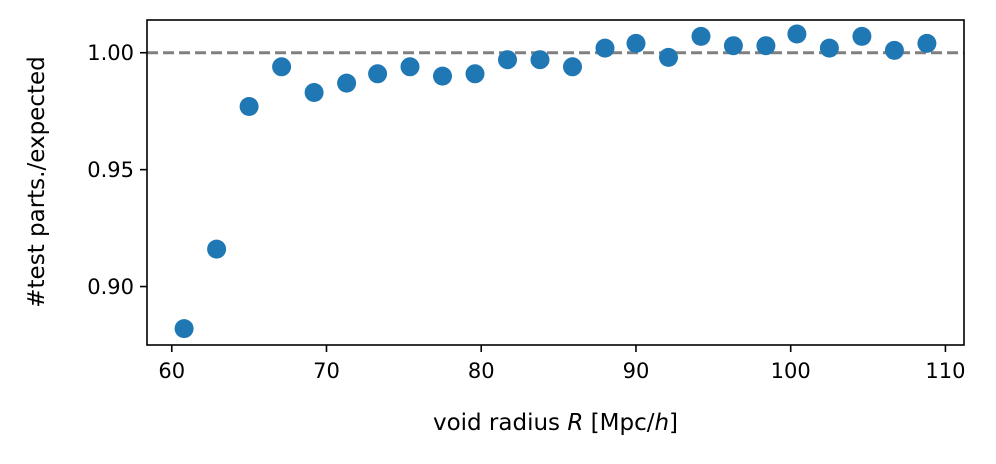  Describe the element at coordinates (110, 170) in the screenshot. I see `y-tick-label: 0.95` at that location.